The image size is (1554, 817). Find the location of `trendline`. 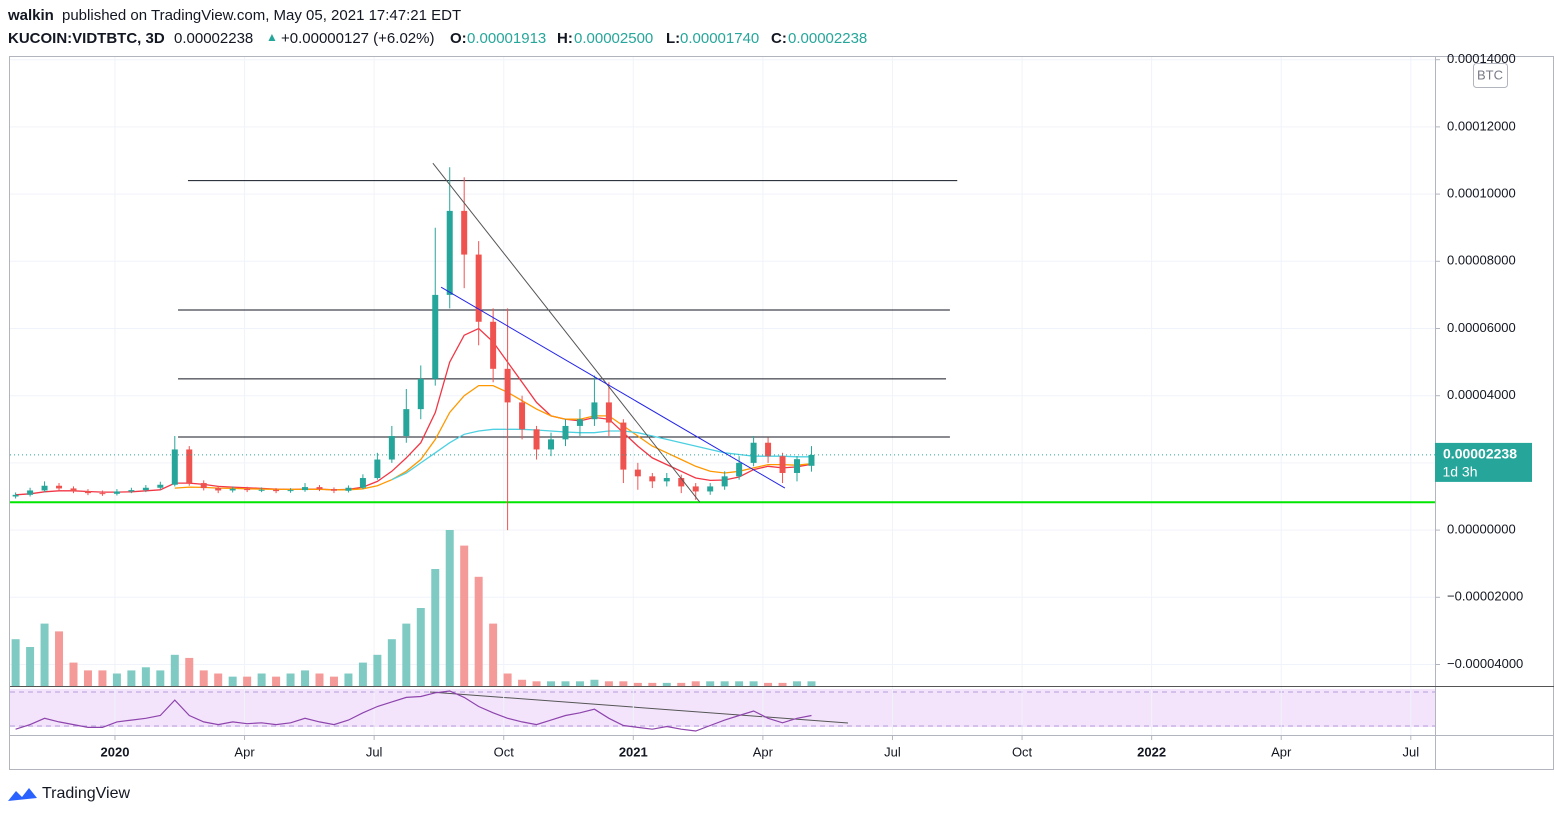

trendline is located at coordinates (566, 332).